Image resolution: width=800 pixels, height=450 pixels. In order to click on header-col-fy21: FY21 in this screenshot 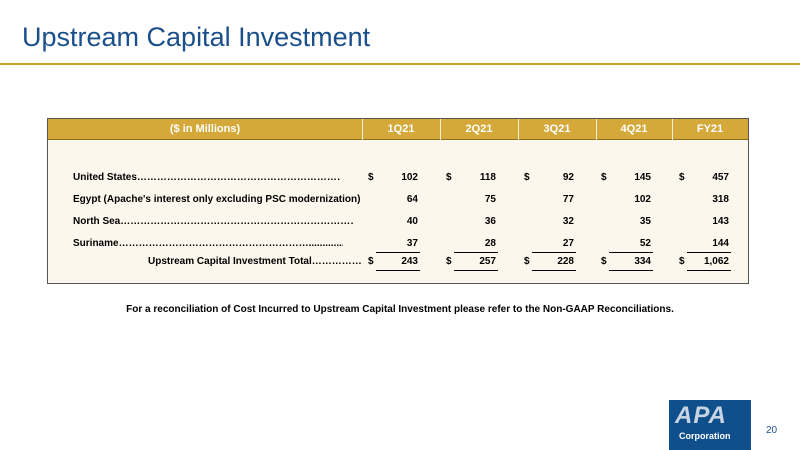, I will do `click(710, 129)`.